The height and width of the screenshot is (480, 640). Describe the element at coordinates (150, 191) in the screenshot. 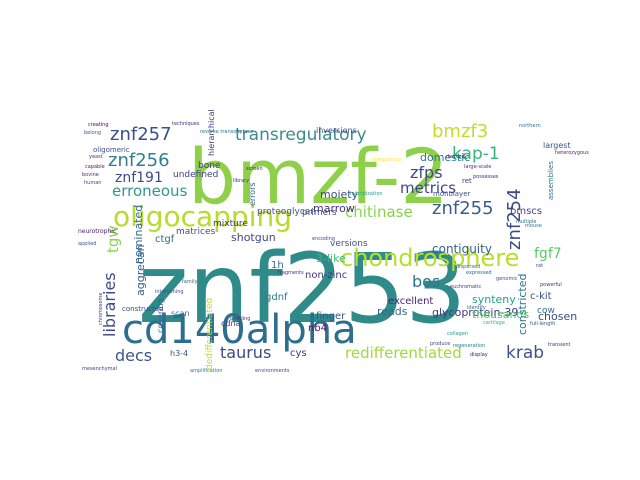

I see `word-erroneous: erroneous` at that location.